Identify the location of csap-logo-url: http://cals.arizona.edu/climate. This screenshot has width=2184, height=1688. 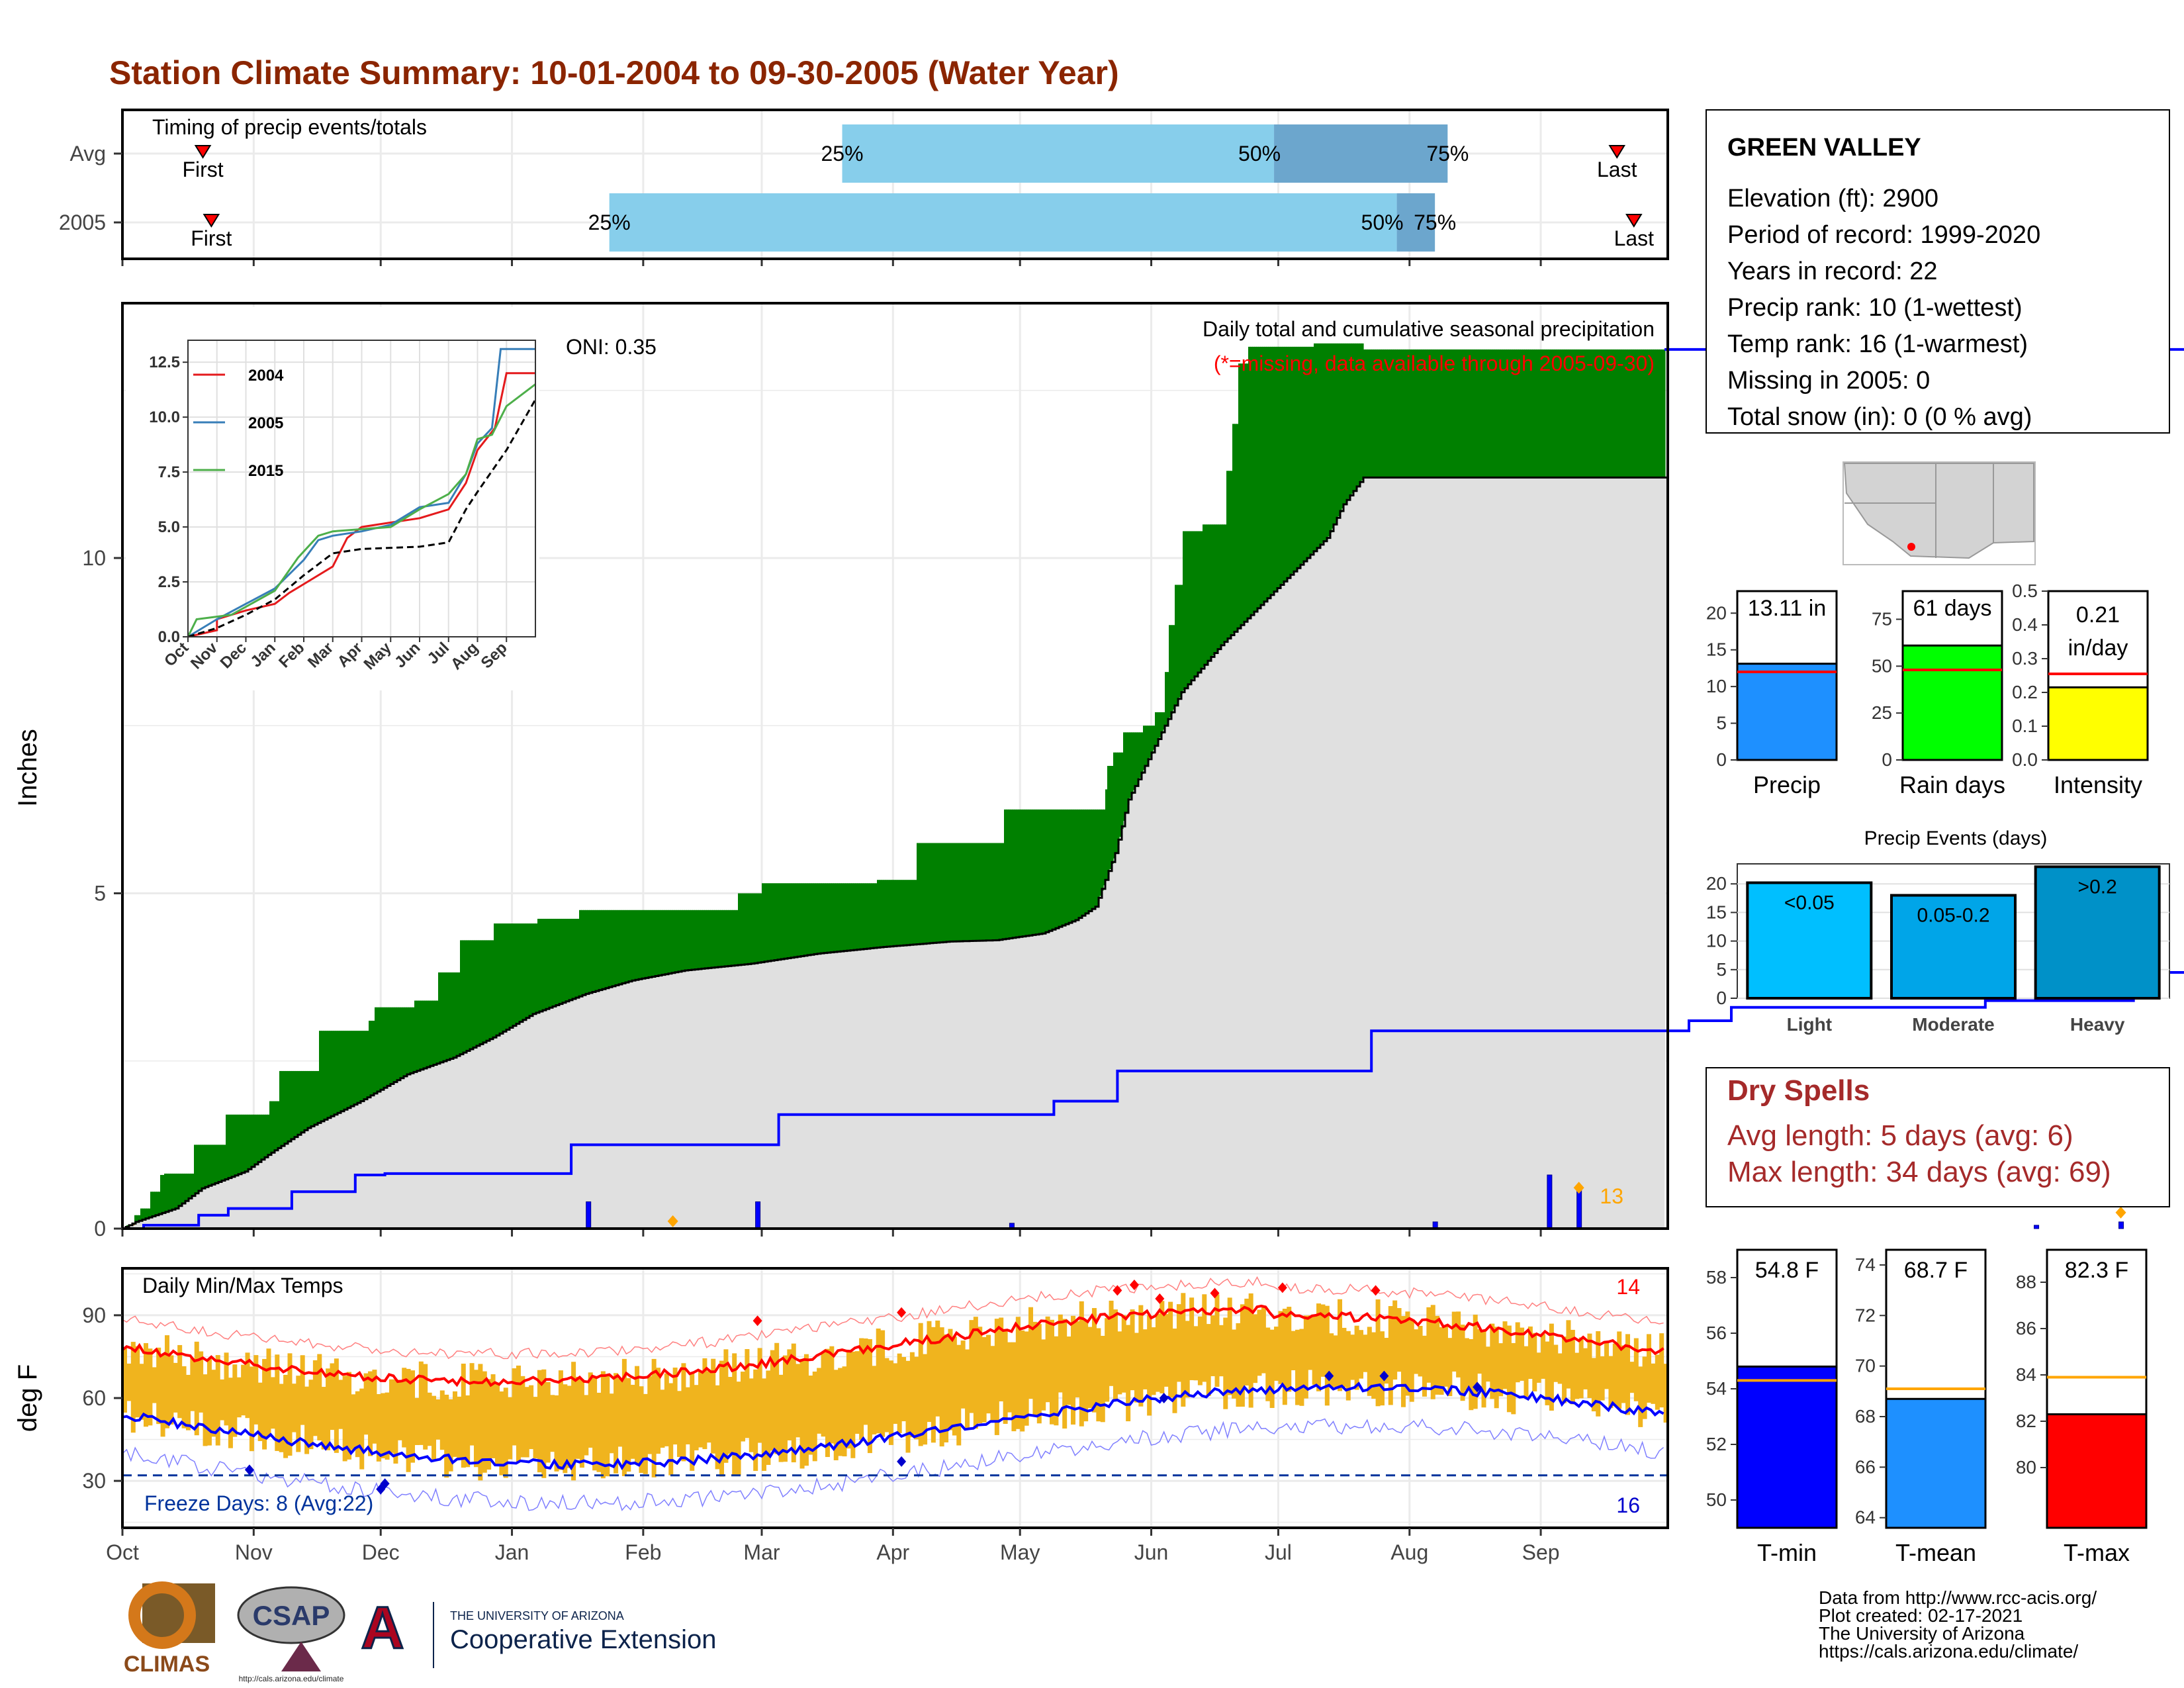
(291, 1678).